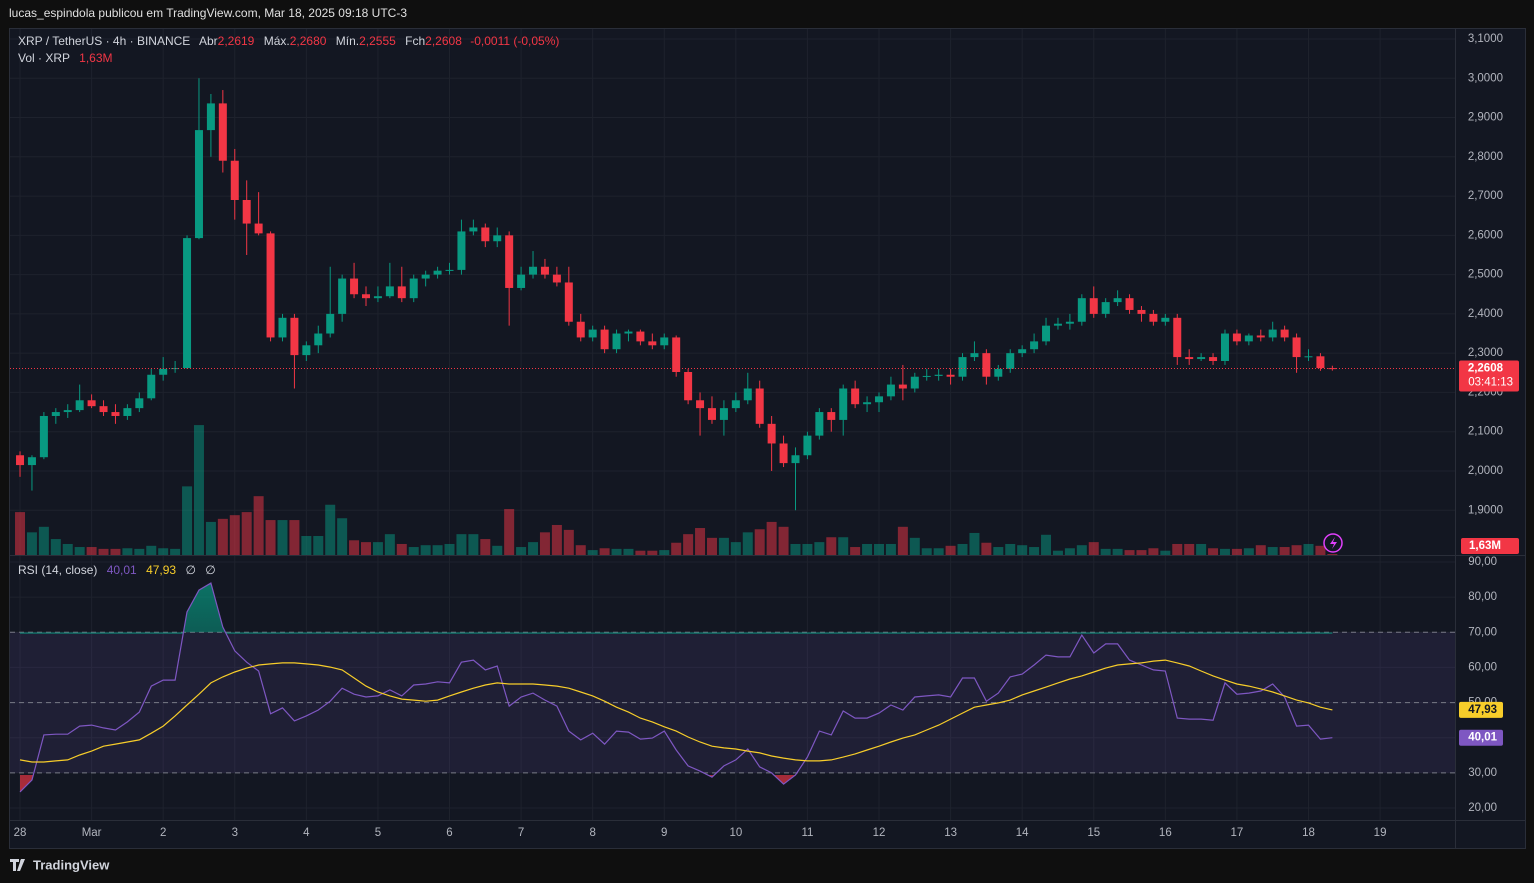  Describe the element at coordinates (1485, 510) in the screenshot. I see `y-tick-label: 1,9000` at that location.